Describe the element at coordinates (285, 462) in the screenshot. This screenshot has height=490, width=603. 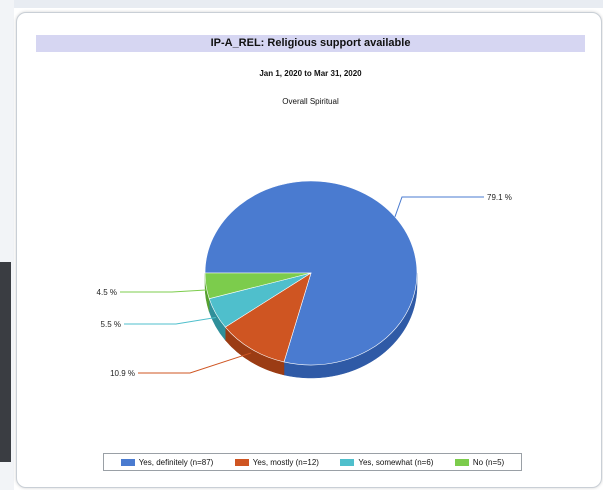
I see `legend-label: Yes, mostly (n=12)` at that location.